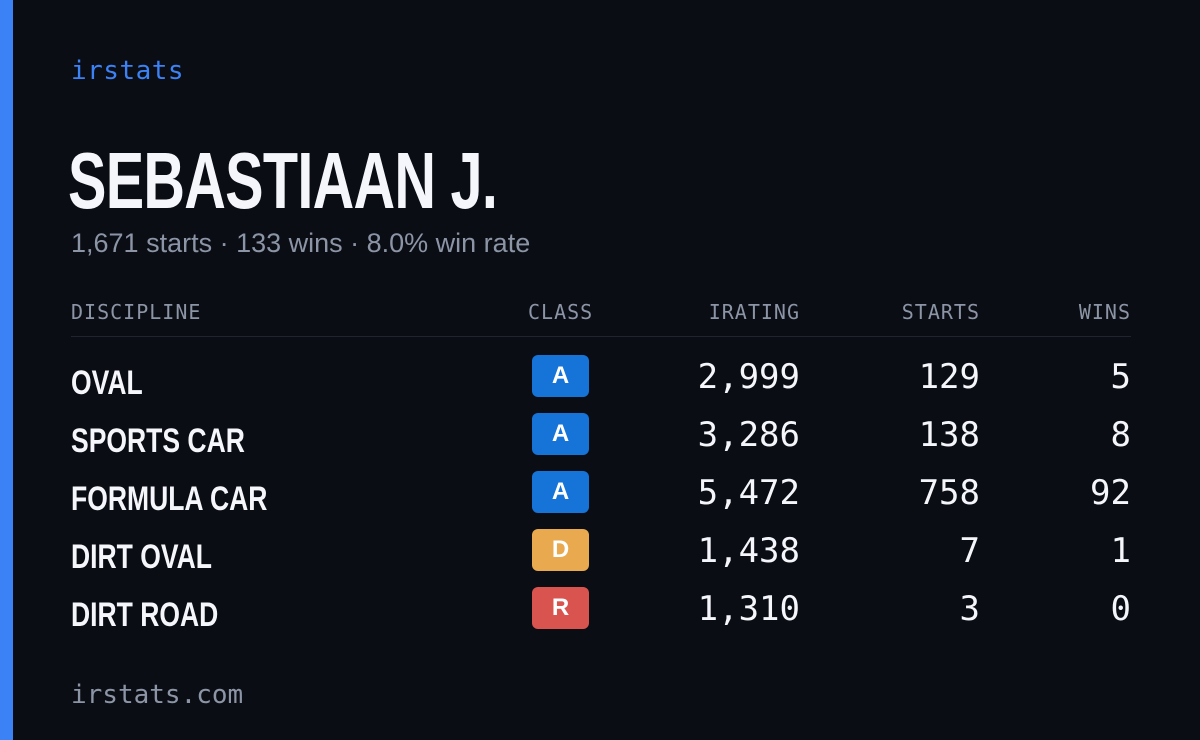 This screenshot has height=740, width=1200. Describe the element at coordinates (949, 377) in the screenshot. I see `starts-value: 129` at that location.